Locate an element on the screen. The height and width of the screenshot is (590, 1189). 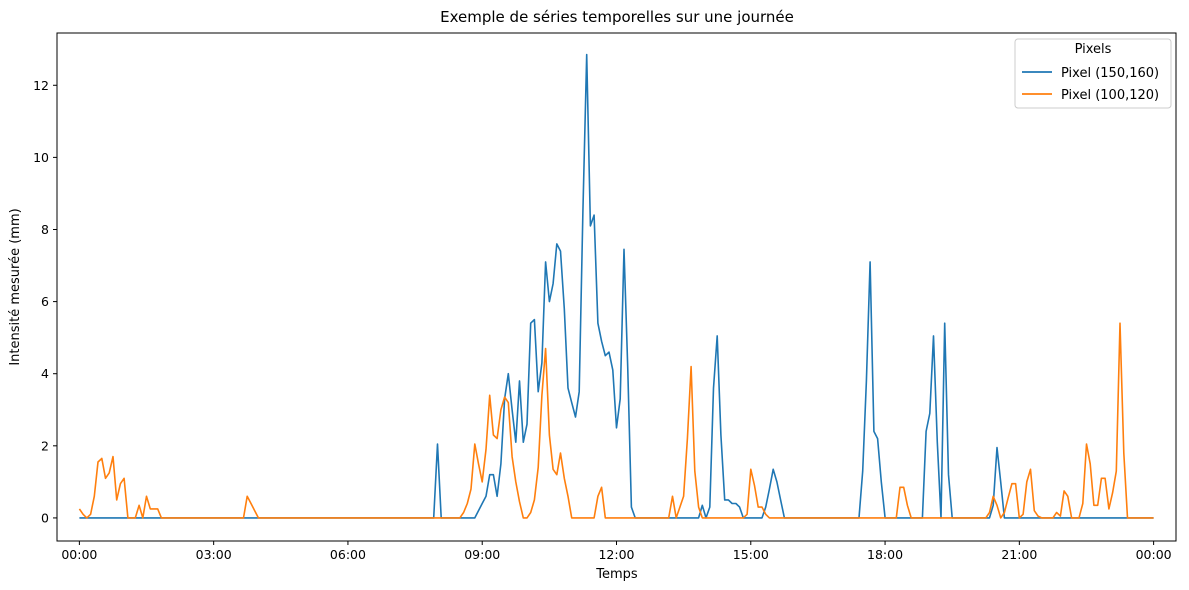
y-tick-label: 10 is located at coordinates (41, 157).